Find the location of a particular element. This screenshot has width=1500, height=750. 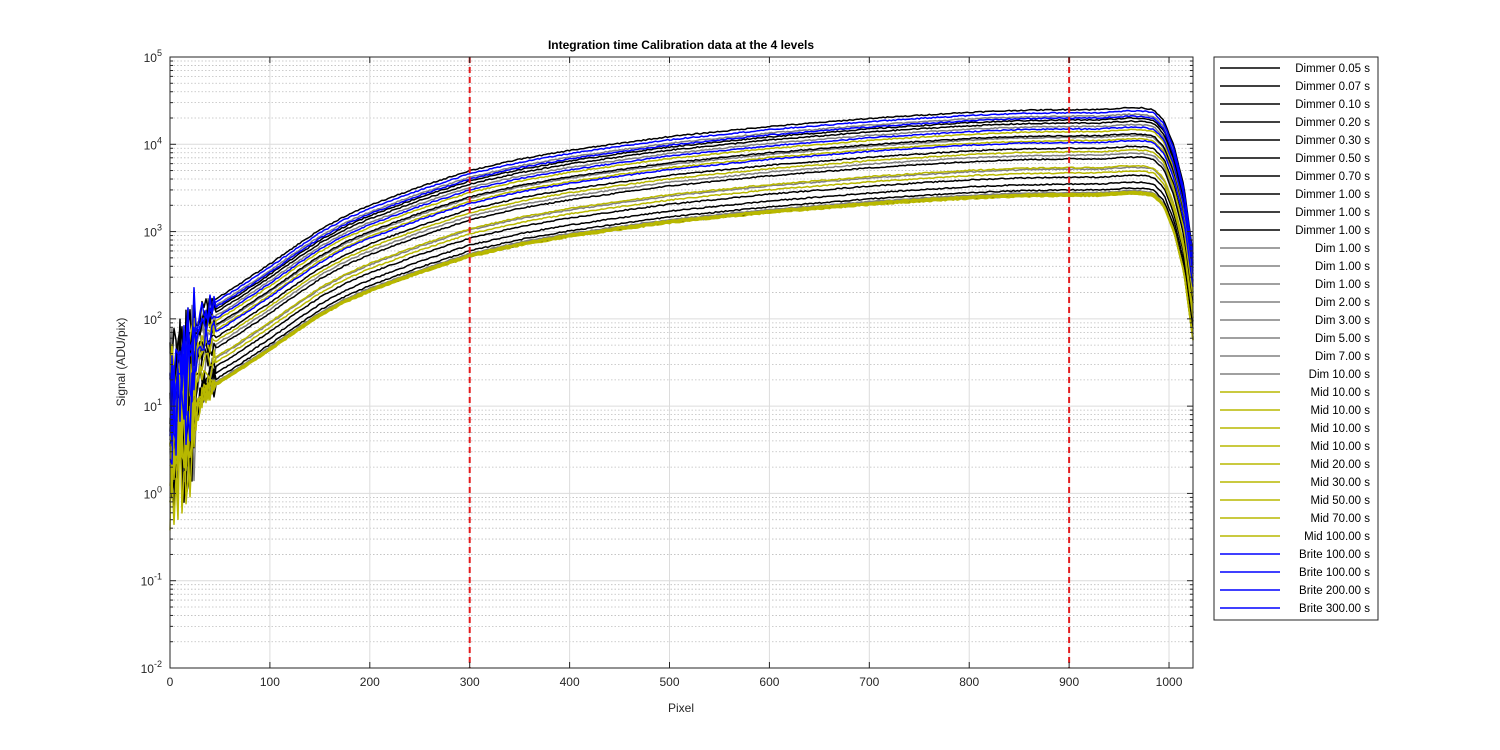

y-tick-label: 10¹ is located at coordinates (153, 405).